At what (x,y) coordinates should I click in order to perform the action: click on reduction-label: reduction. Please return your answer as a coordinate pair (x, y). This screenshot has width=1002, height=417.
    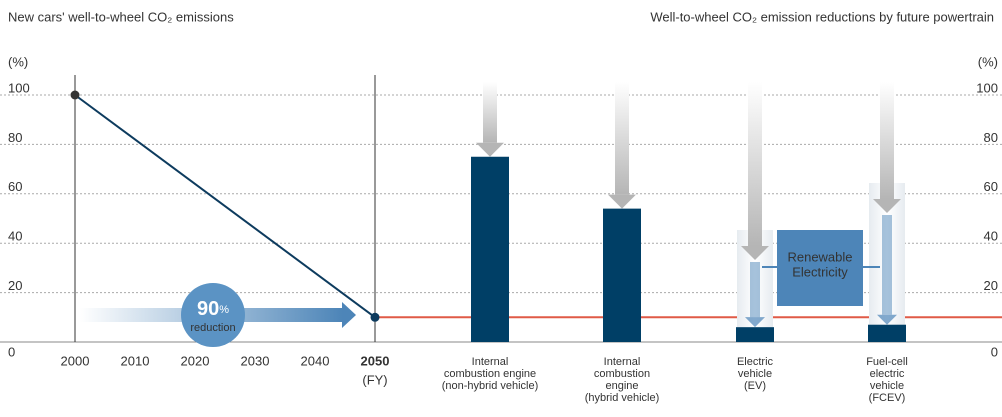
    Looking at the image, I should click on (212, 328).